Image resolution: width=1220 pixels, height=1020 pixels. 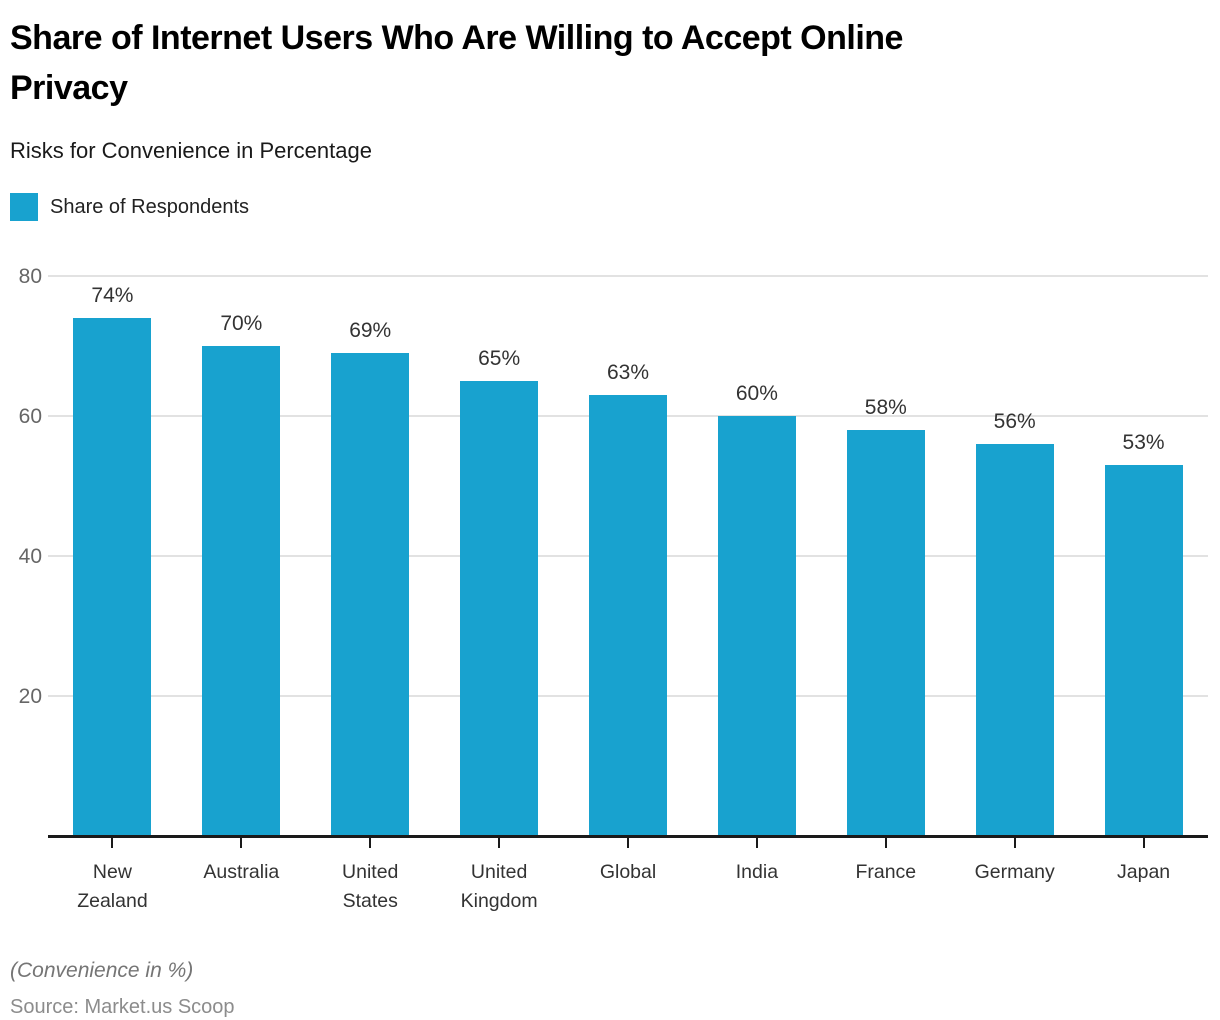 What do you see at coordinates (628, 615) in the screenshot?
I see `bar-global` at bounding box center [628, 615].